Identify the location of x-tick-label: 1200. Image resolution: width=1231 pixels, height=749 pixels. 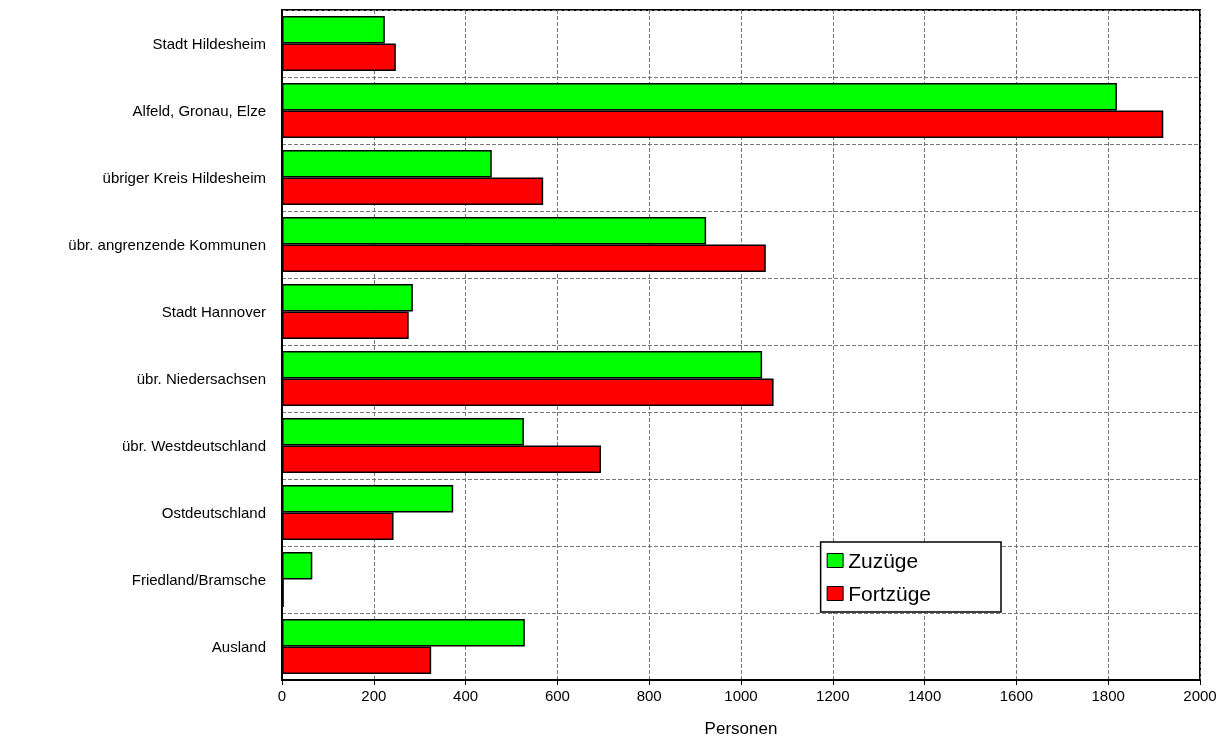
(833, 695).